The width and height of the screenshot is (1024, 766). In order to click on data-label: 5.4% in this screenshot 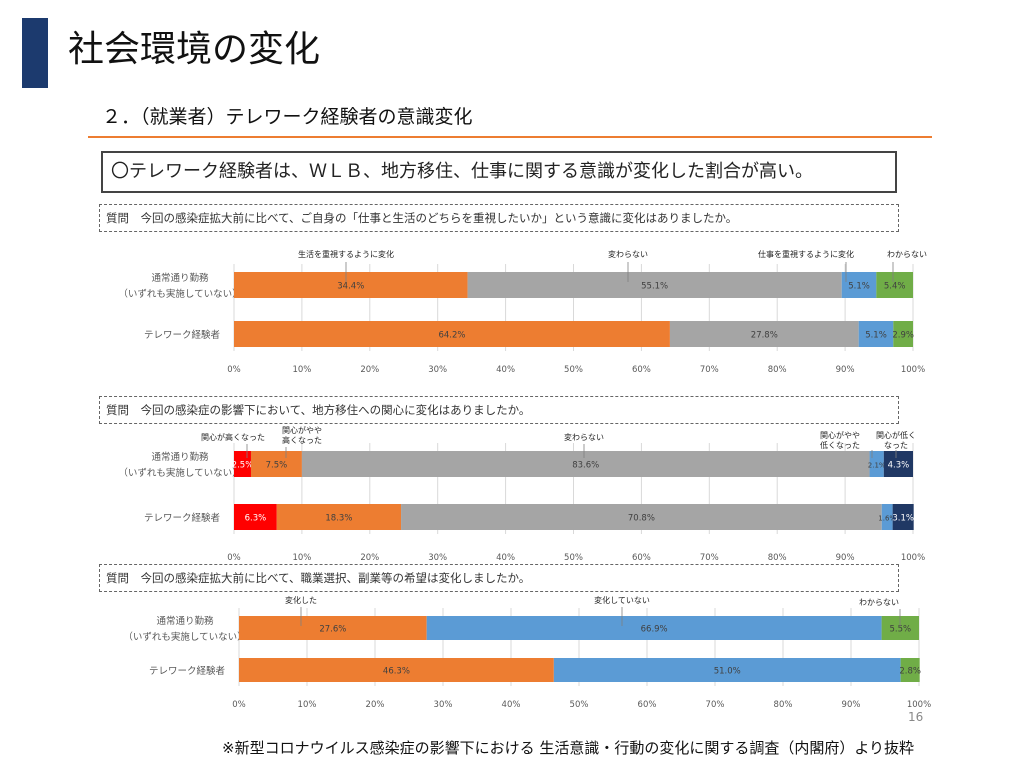, I will do `click(895, 287)`.